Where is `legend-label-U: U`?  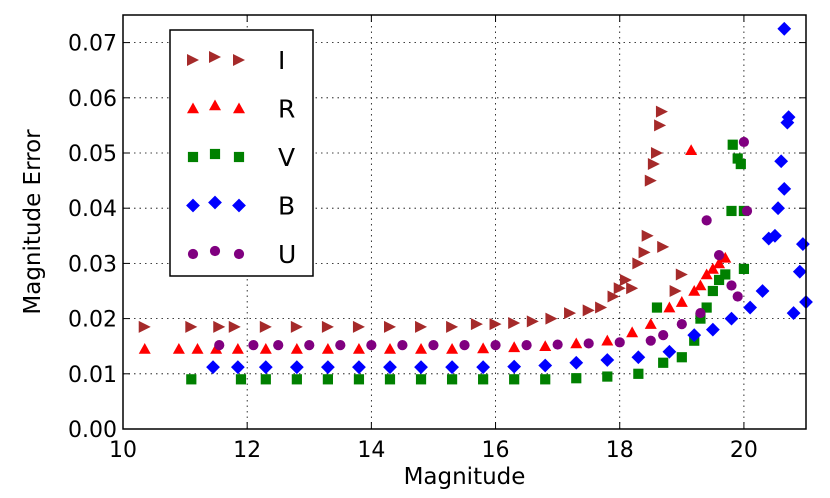
legend-label-U: U is located at coordinates (287, 254).